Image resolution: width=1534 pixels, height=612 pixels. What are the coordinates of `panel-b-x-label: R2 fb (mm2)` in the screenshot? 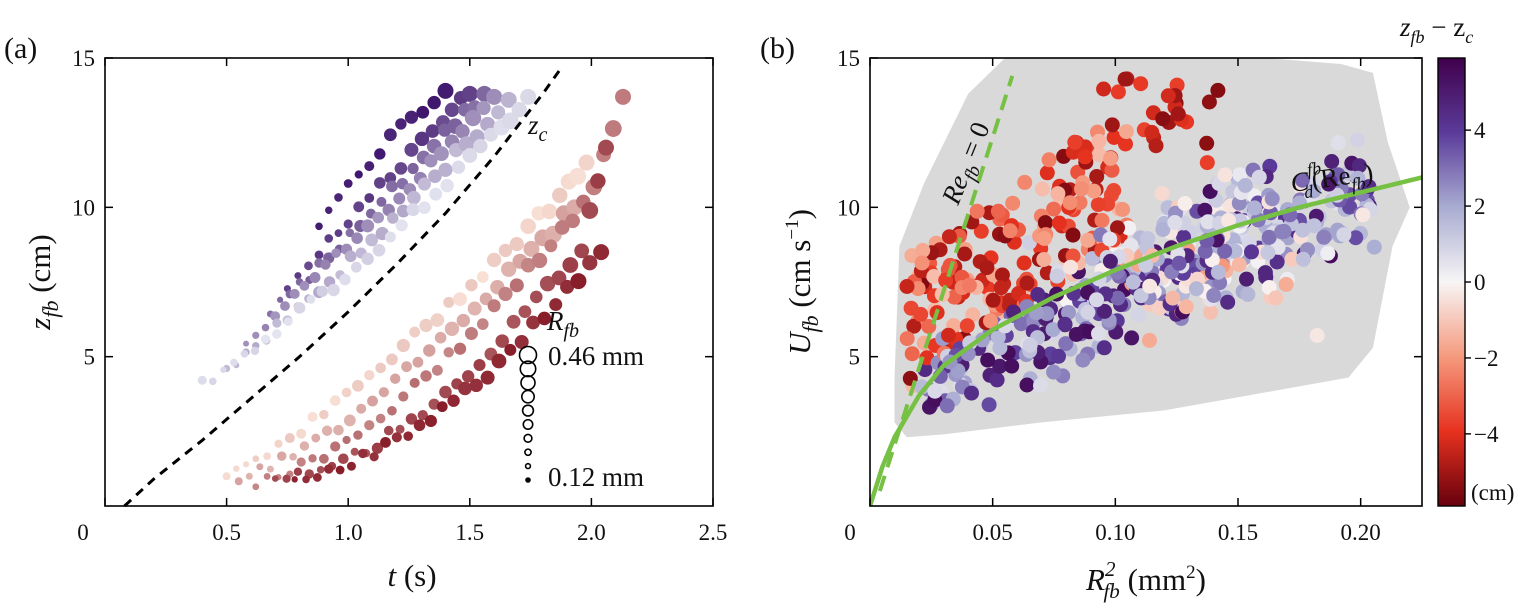 It's located at (1145, 580).